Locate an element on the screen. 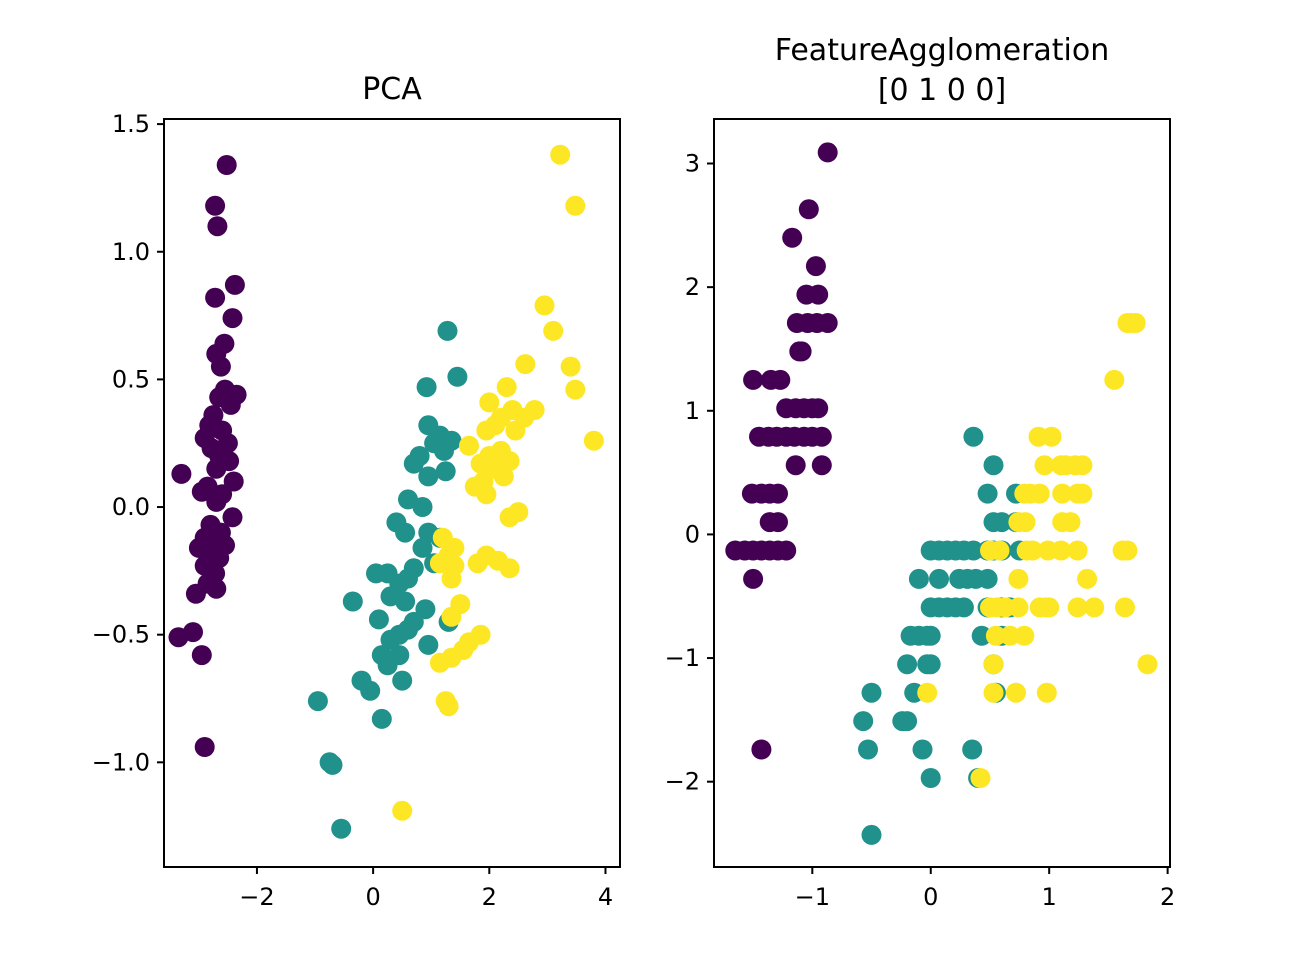 This screenshot has width=1300, height=975. chart-title-line: PCA is located at coordinates (392, 89).